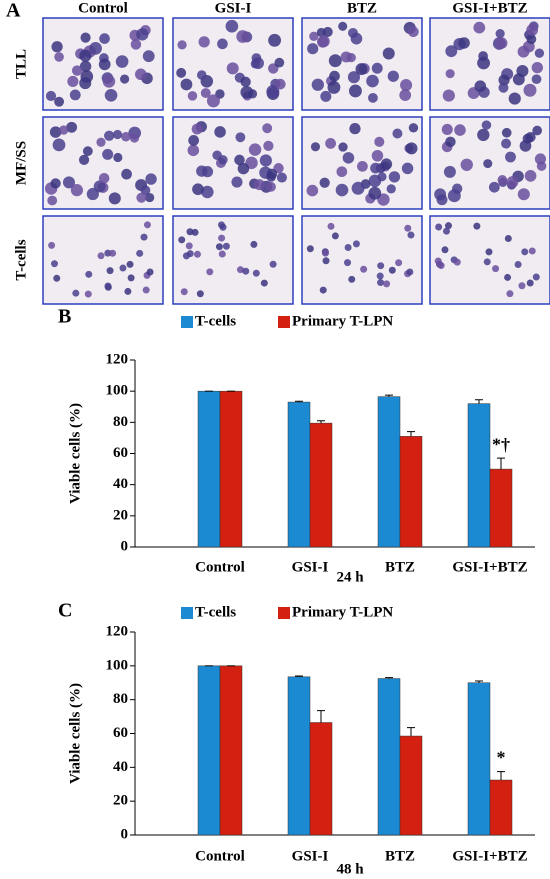  Describe the element at coordinates (103, 8) in the screenshot. I see `column-label: Control` at that location.